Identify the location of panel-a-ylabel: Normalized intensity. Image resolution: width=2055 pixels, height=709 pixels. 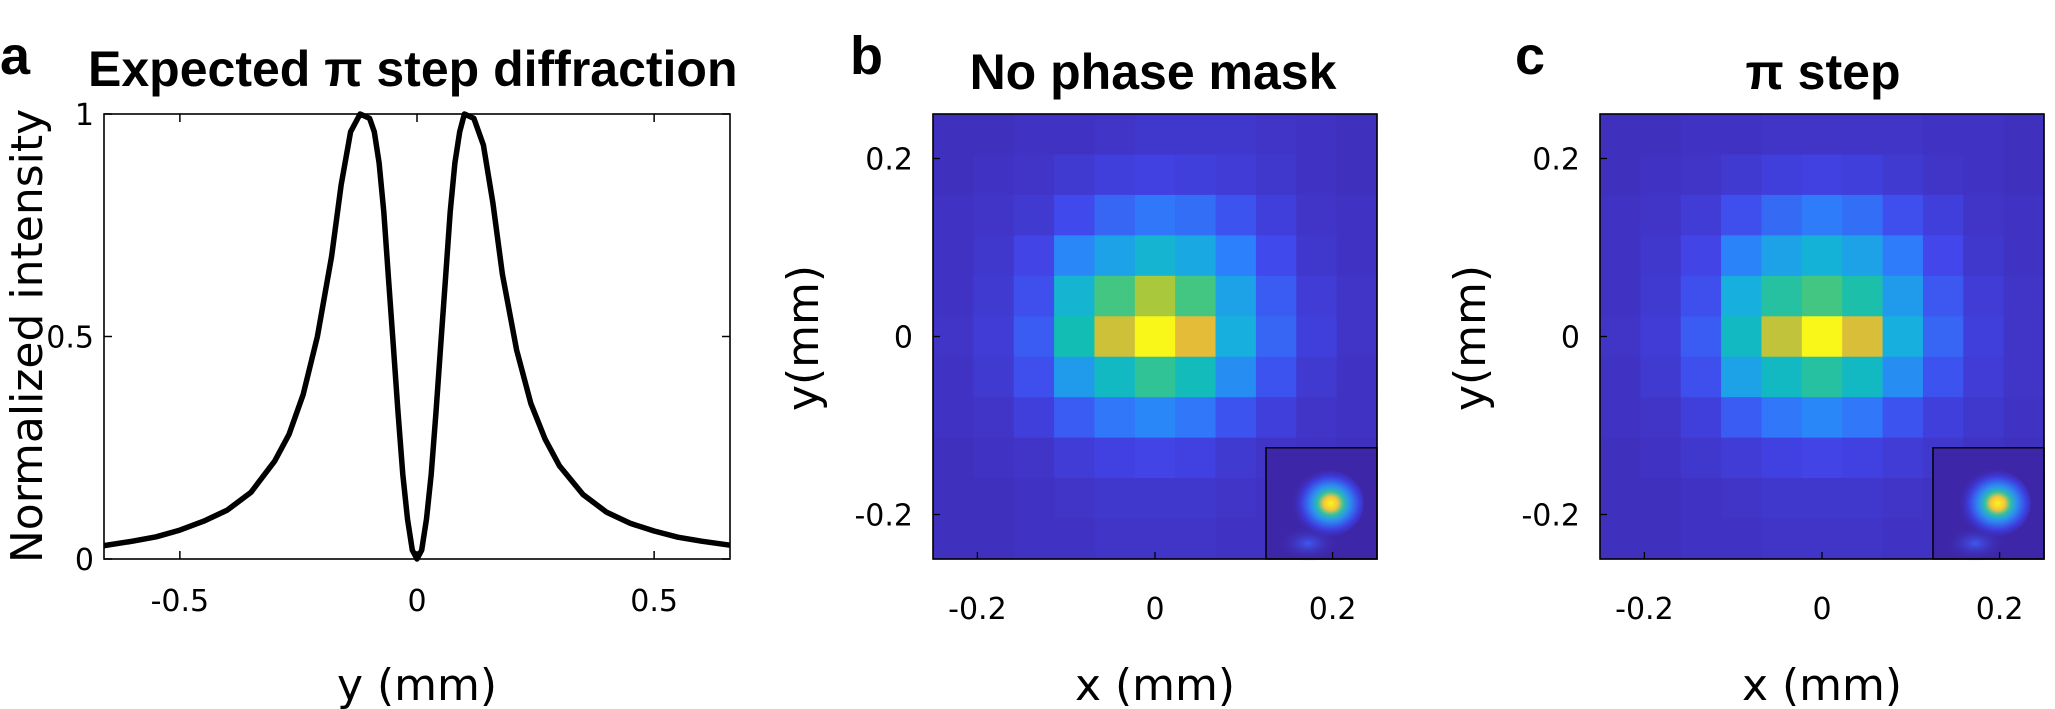
(27, 336).